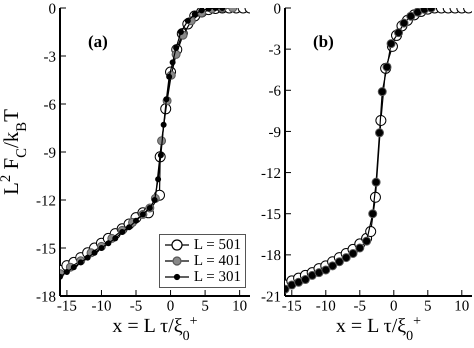 Image resolution: width=474 pixels, height=348 pixels. What do you see at coordinates (271, 297) in the screenshot?
I see `y-tick-label: -21` at bounding box center [271, 297].